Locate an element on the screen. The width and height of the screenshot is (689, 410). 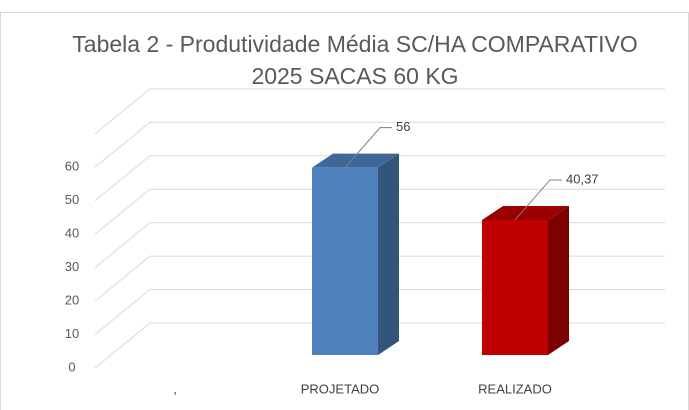
data-label: 40,37 is located at coordinates (582, 178).